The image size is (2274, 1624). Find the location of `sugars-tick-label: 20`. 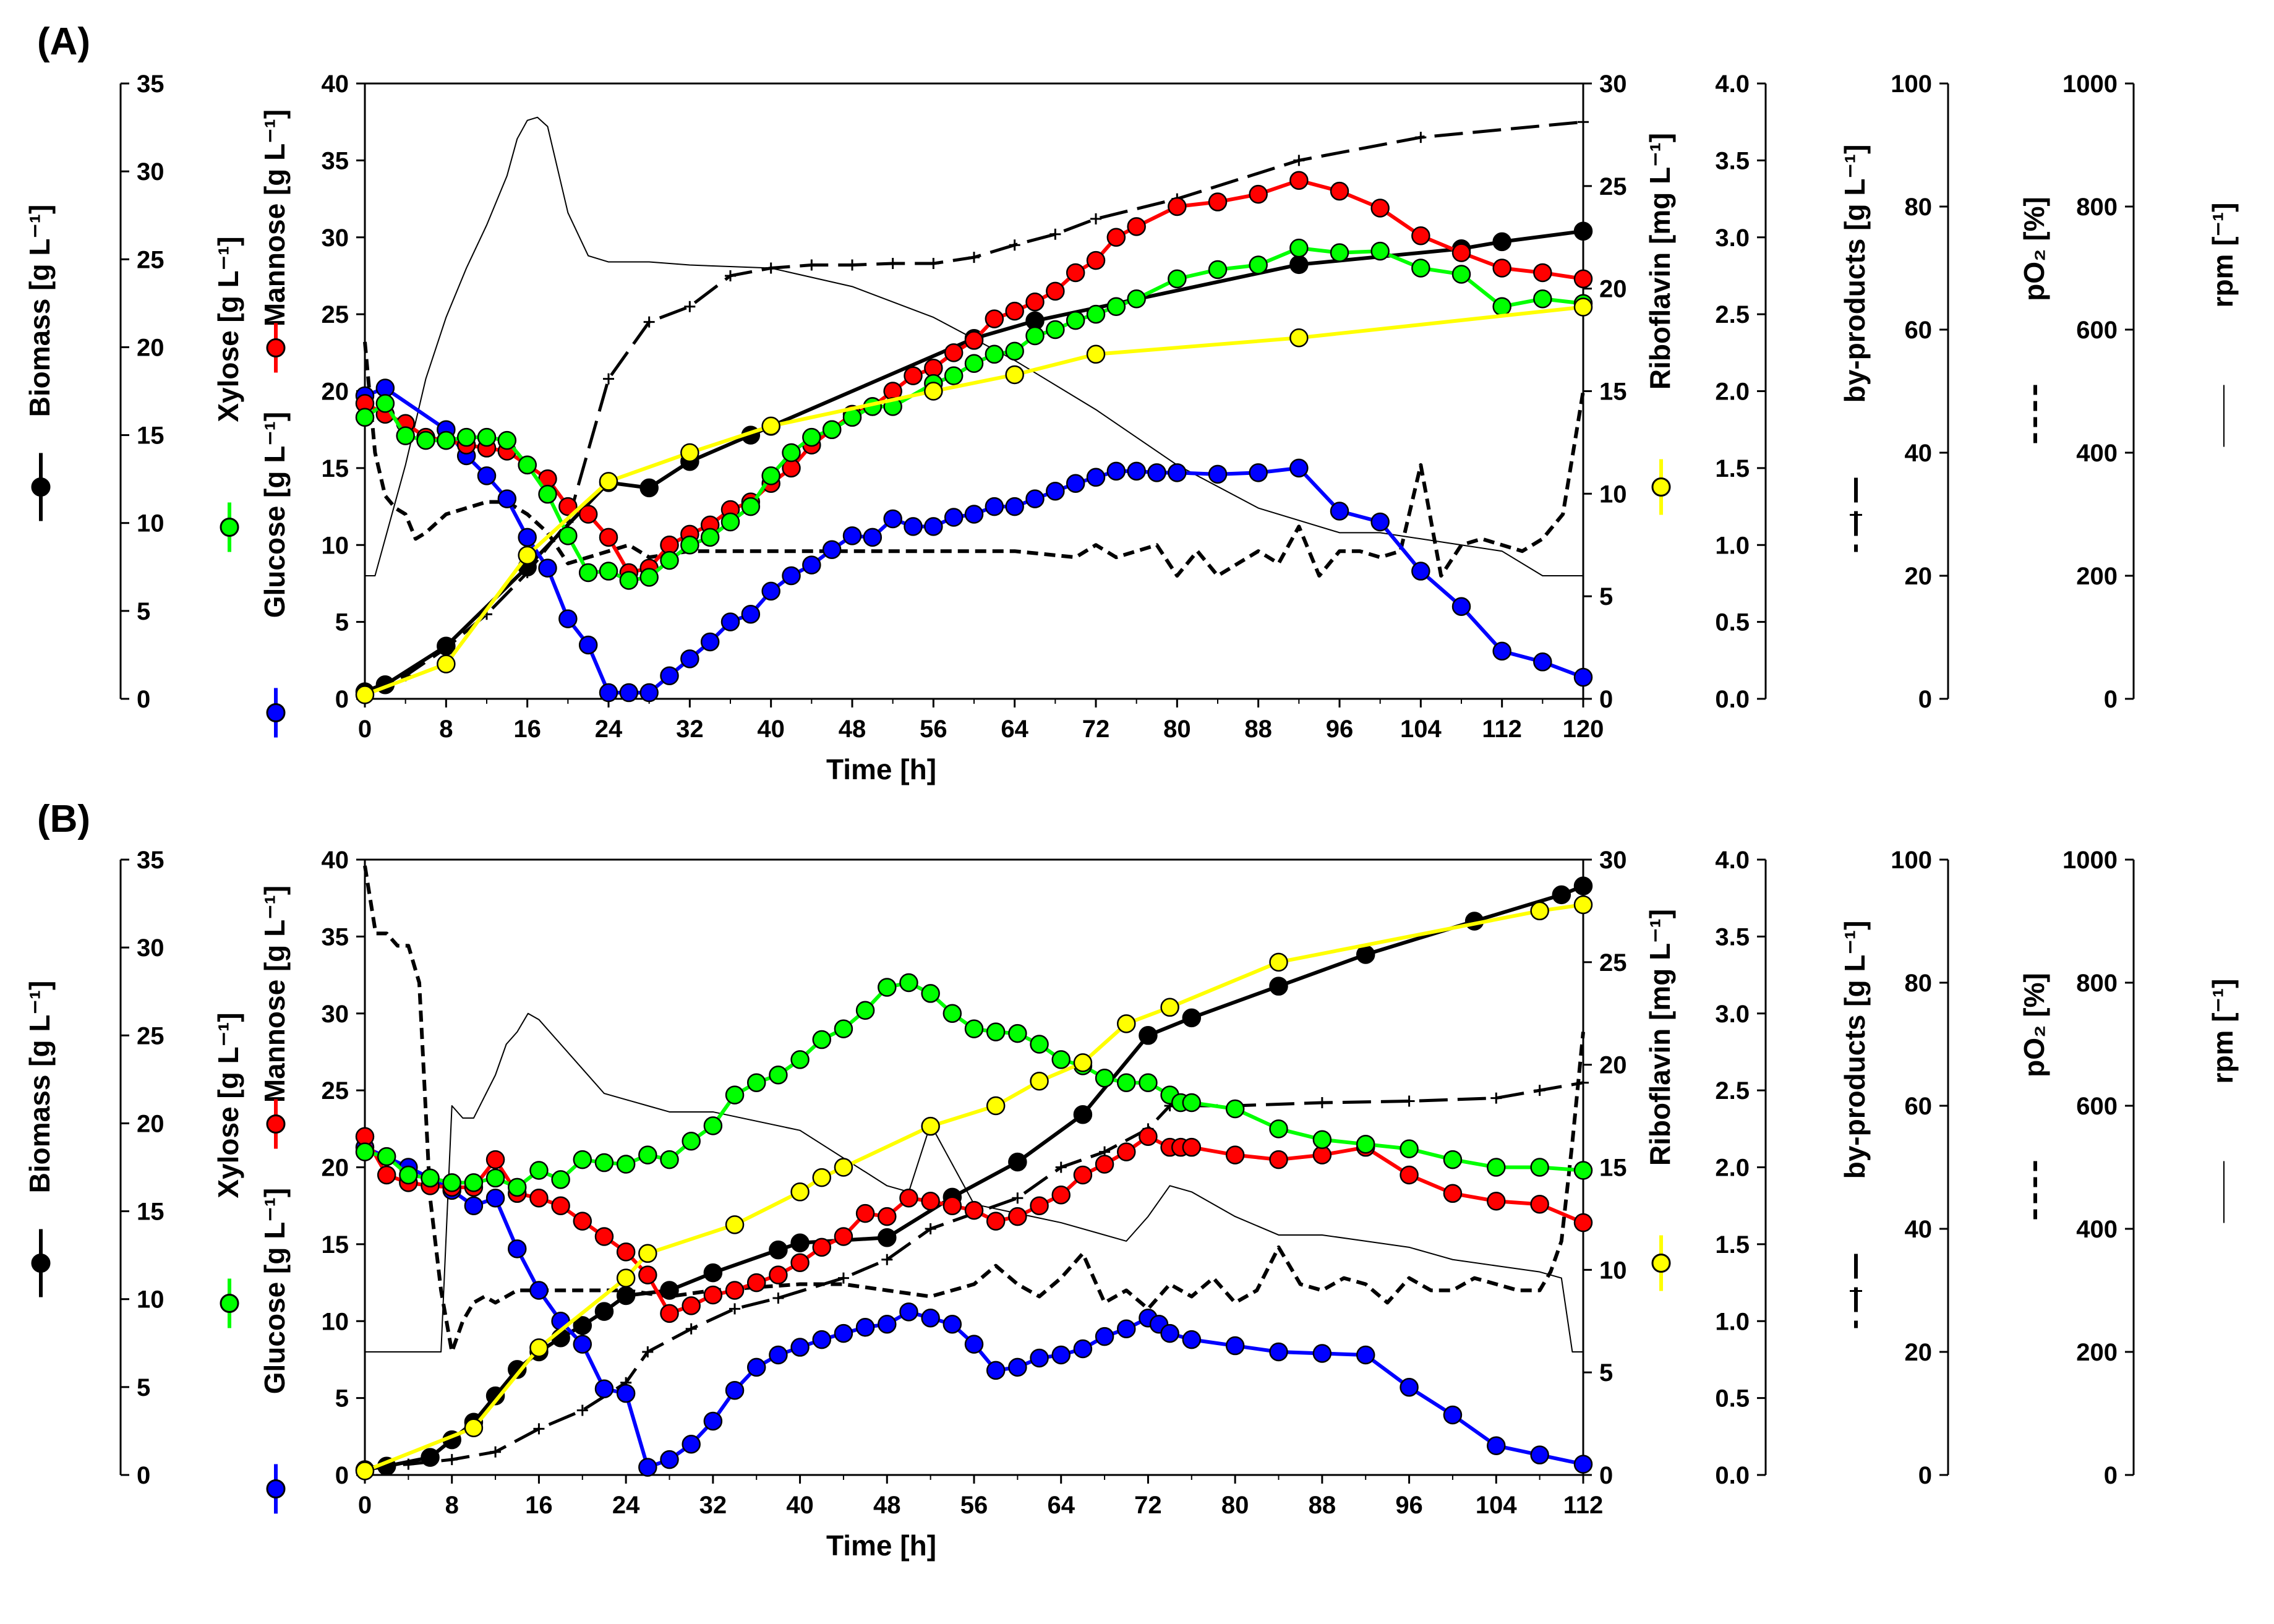

sugars-tick-label: 20 is located at coordinates (335, 1168).